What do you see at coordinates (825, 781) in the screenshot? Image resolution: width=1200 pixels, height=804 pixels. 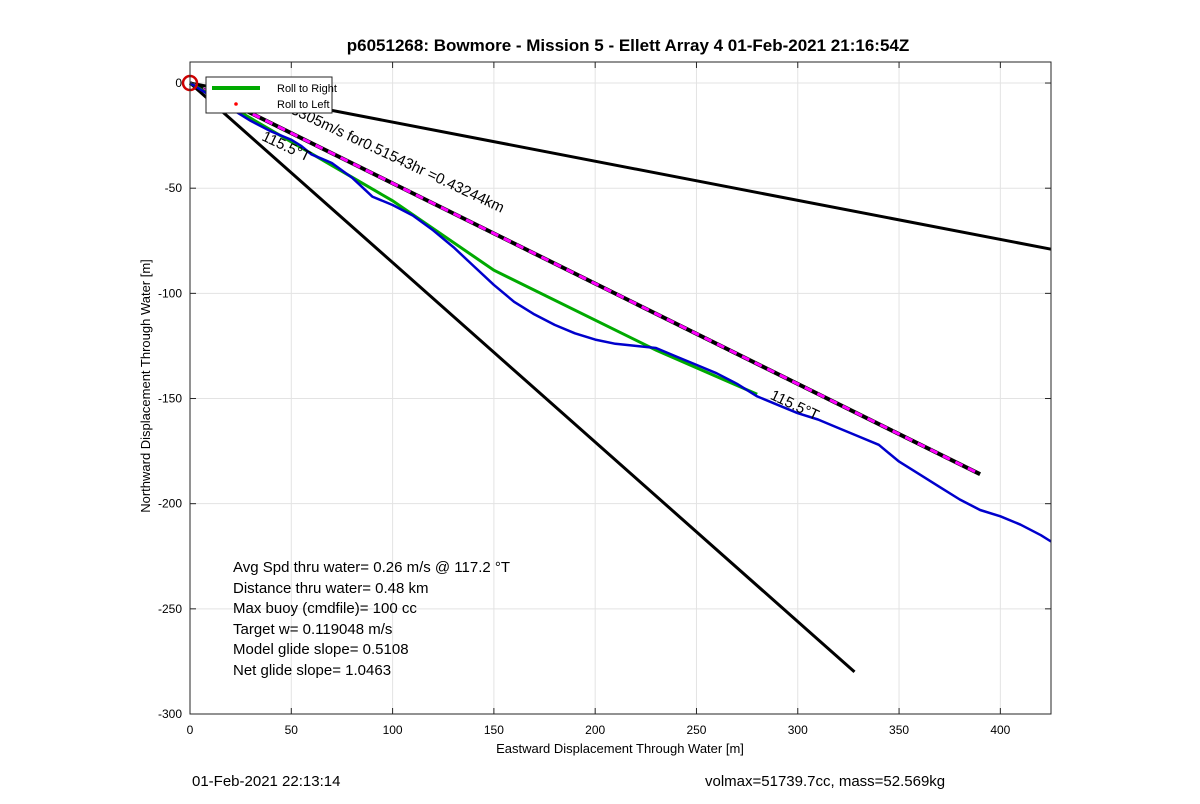 I see `footer-params: volmax=51739.7cc, mass=52.569kg` at bounding box center [825, 781].